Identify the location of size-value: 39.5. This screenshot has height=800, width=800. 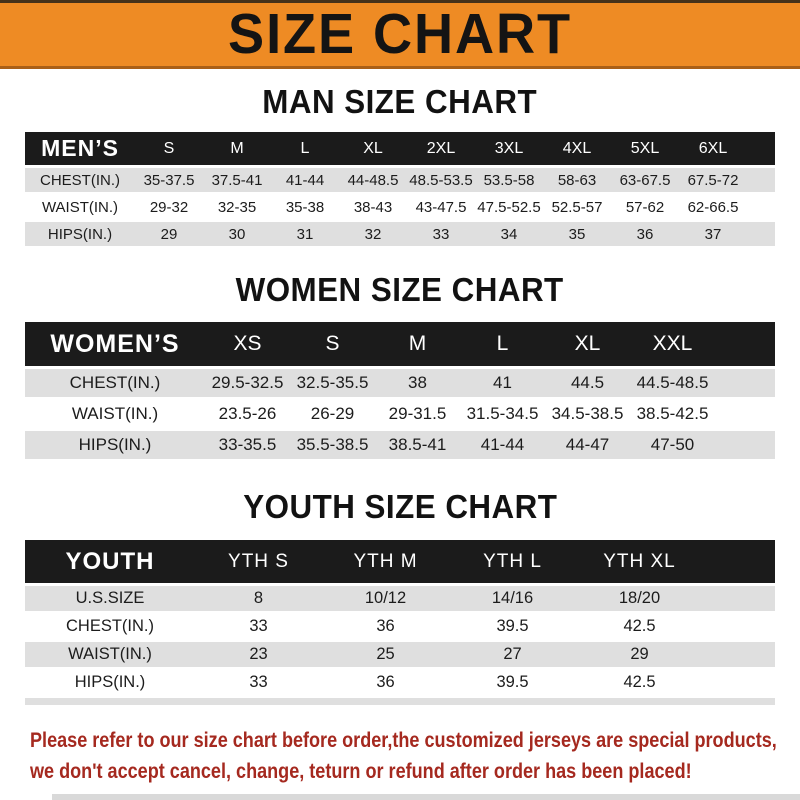
(512, 626).